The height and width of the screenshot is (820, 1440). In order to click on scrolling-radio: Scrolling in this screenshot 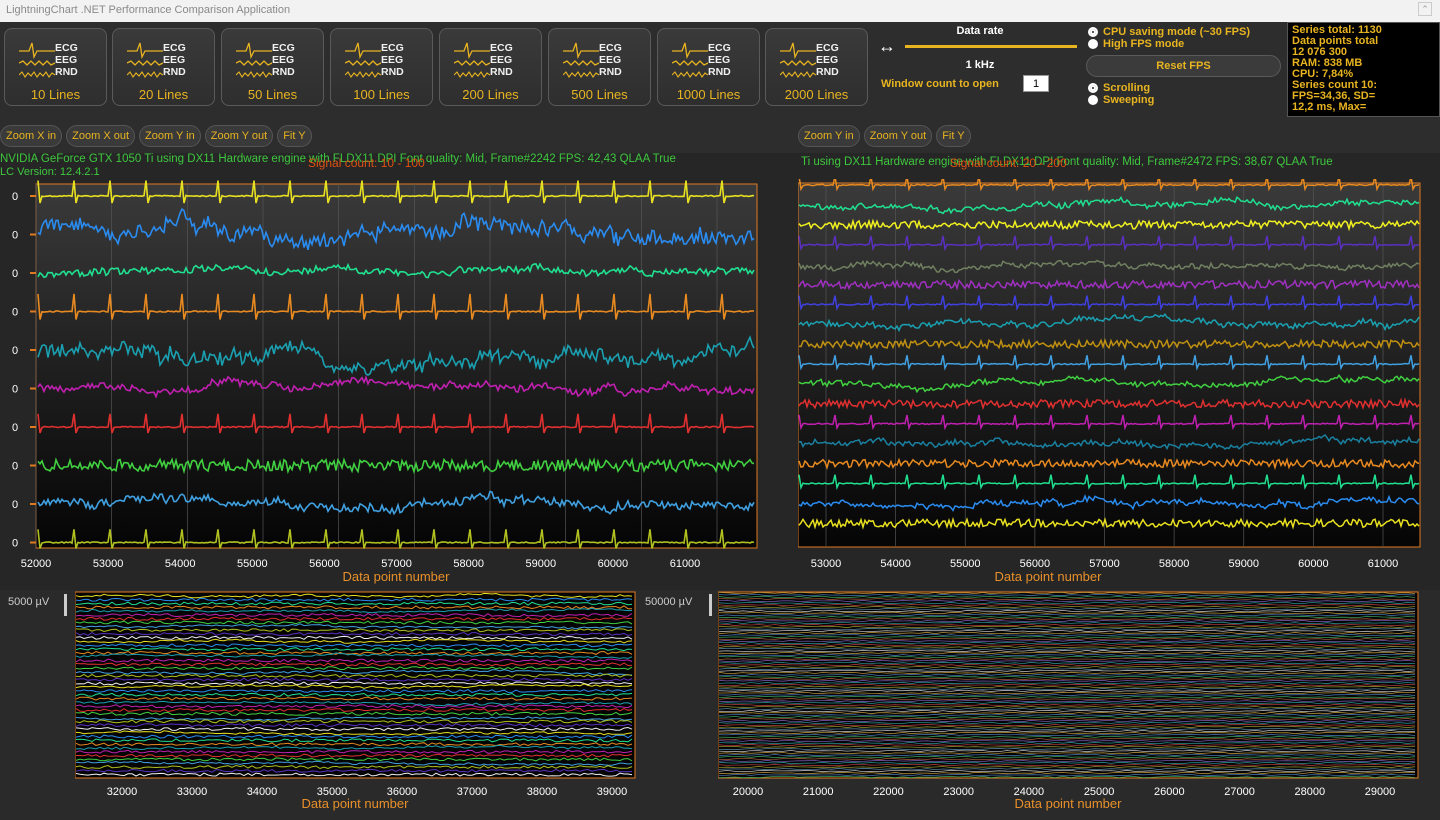, I will do `click(1119, 88)`.